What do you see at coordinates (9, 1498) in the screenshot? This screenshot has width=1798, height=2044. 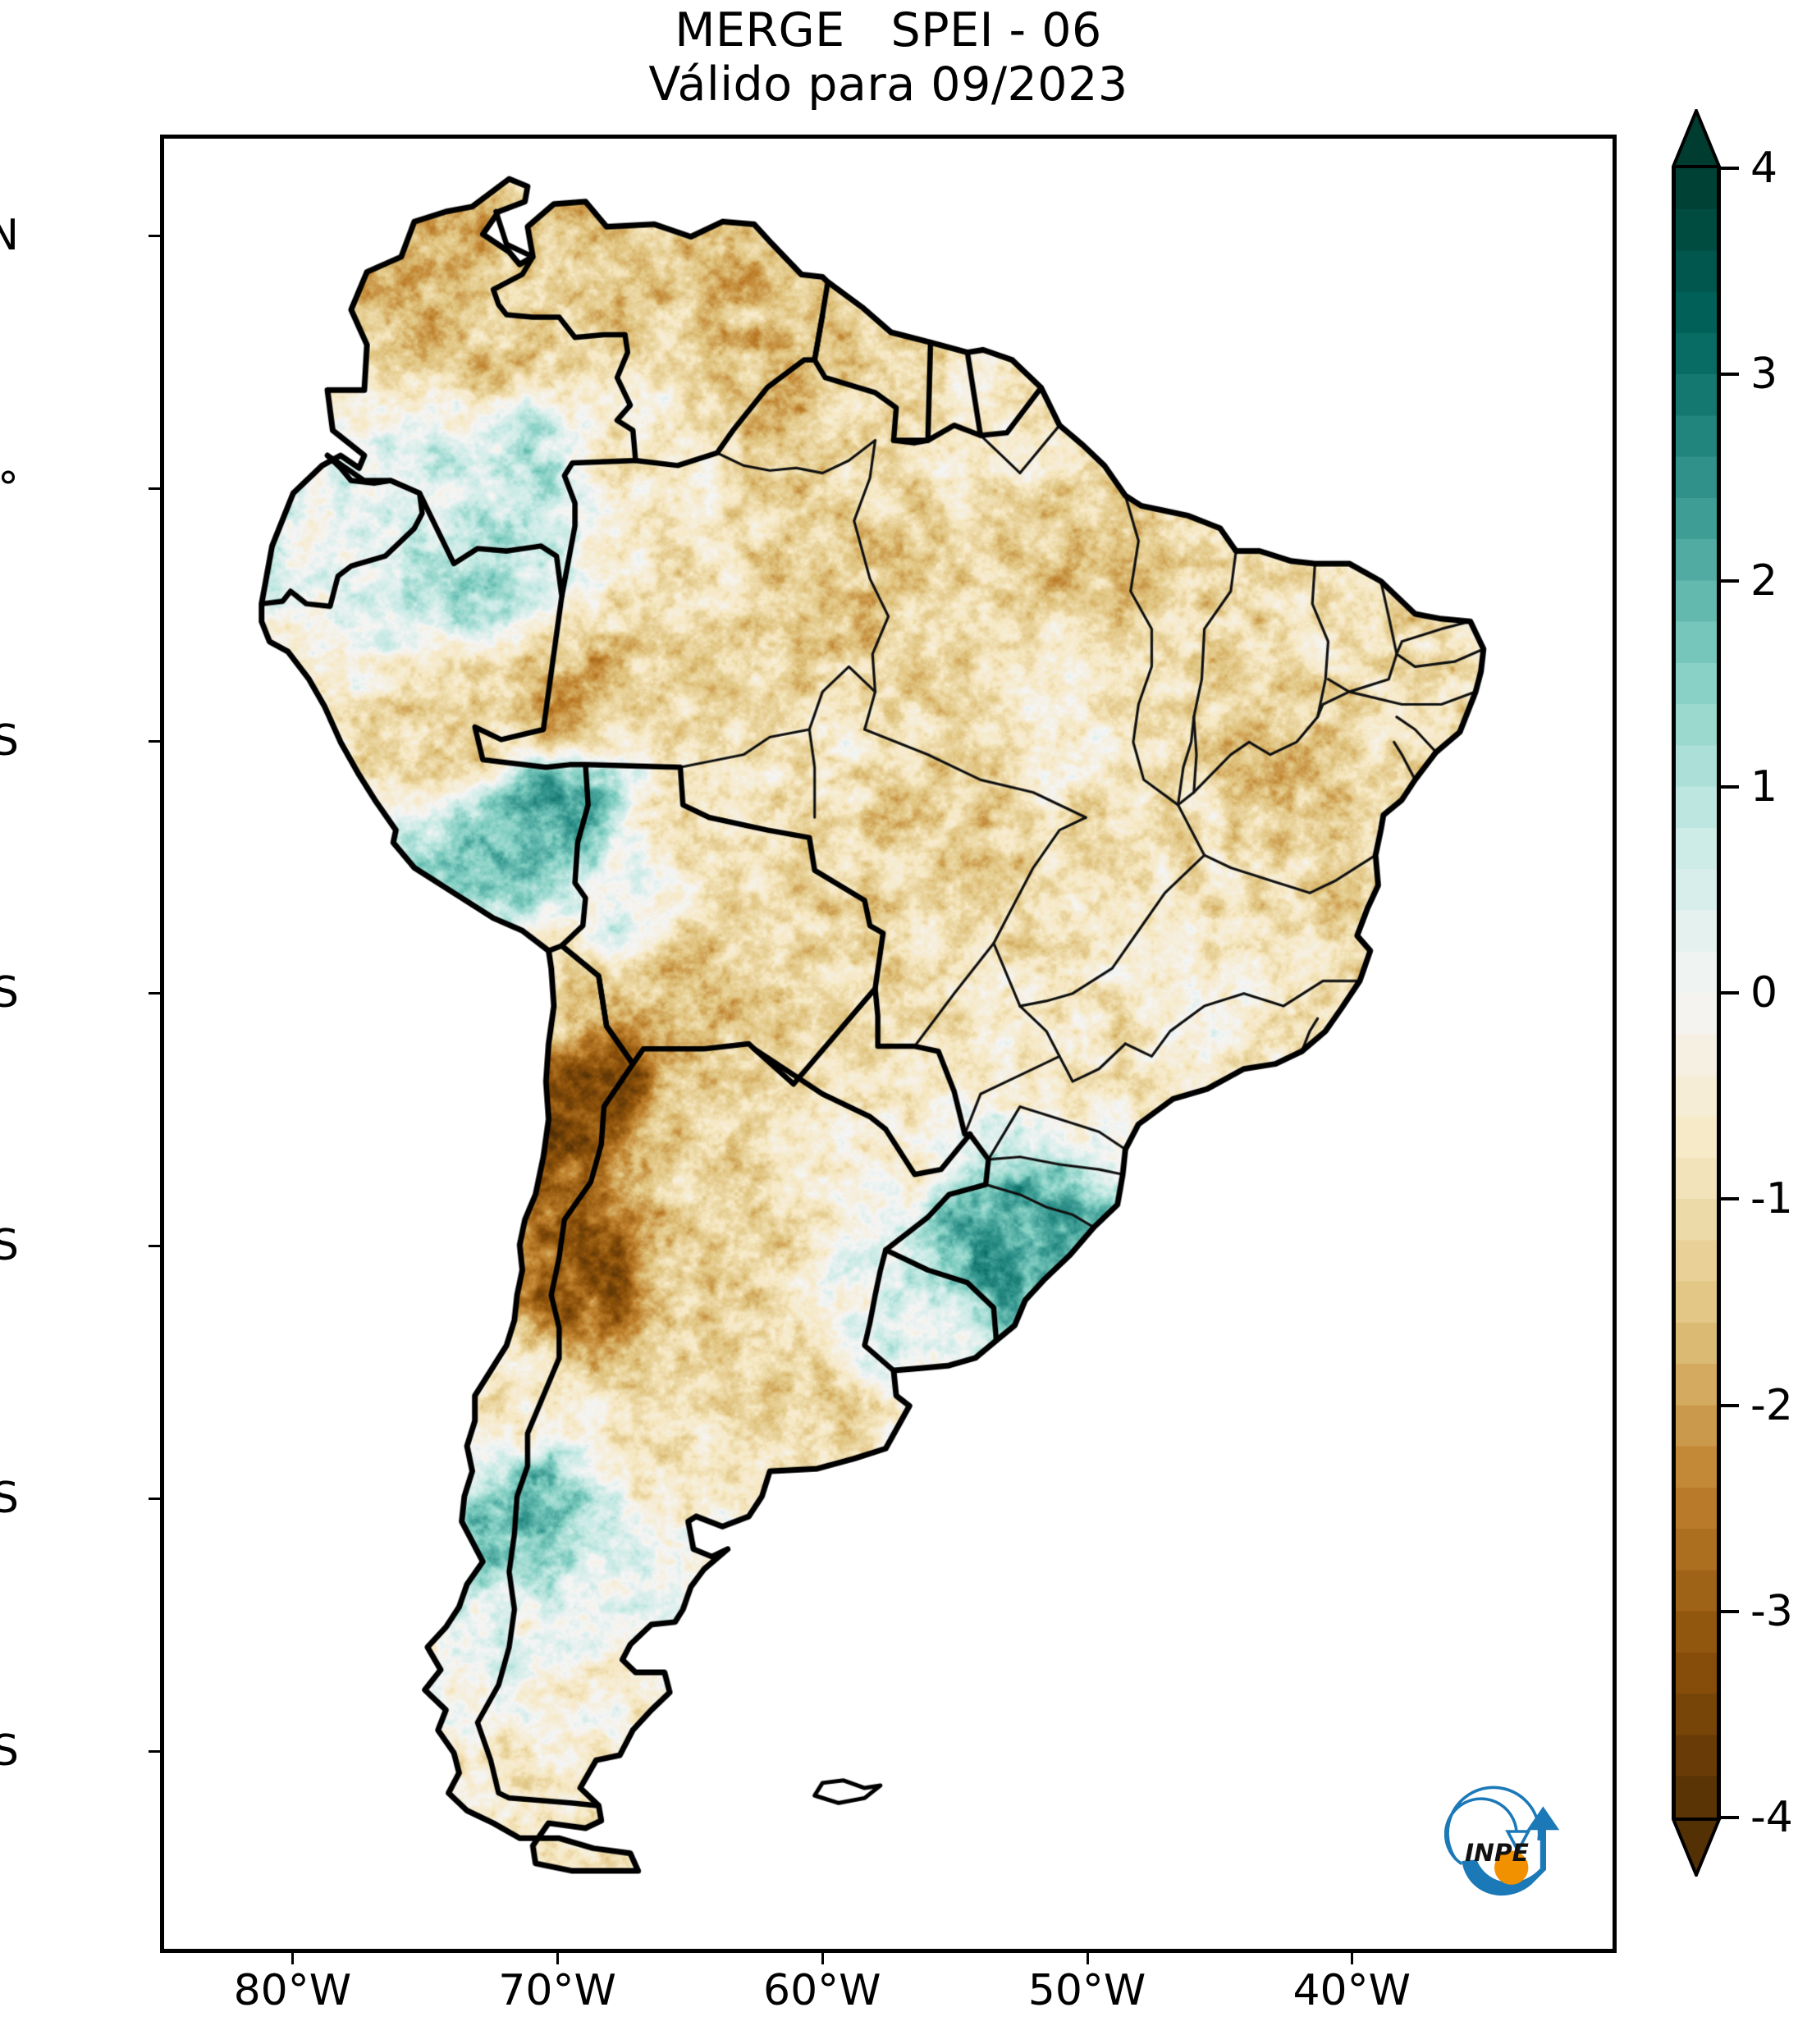 I see `y-tick-40°S: 40°S` at bounding box center [9, 1498].